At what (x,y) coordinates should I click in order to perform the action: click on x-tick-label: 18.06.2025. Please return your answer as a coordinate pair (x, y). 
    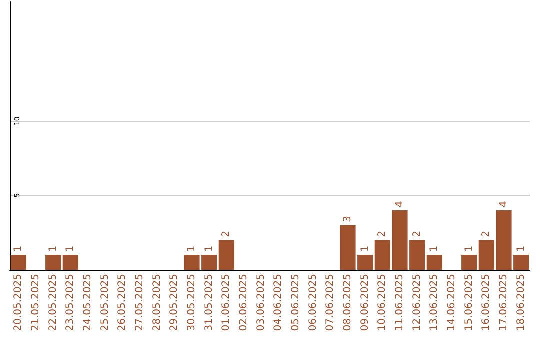
    Looking at the image, I should click on (521, 303).